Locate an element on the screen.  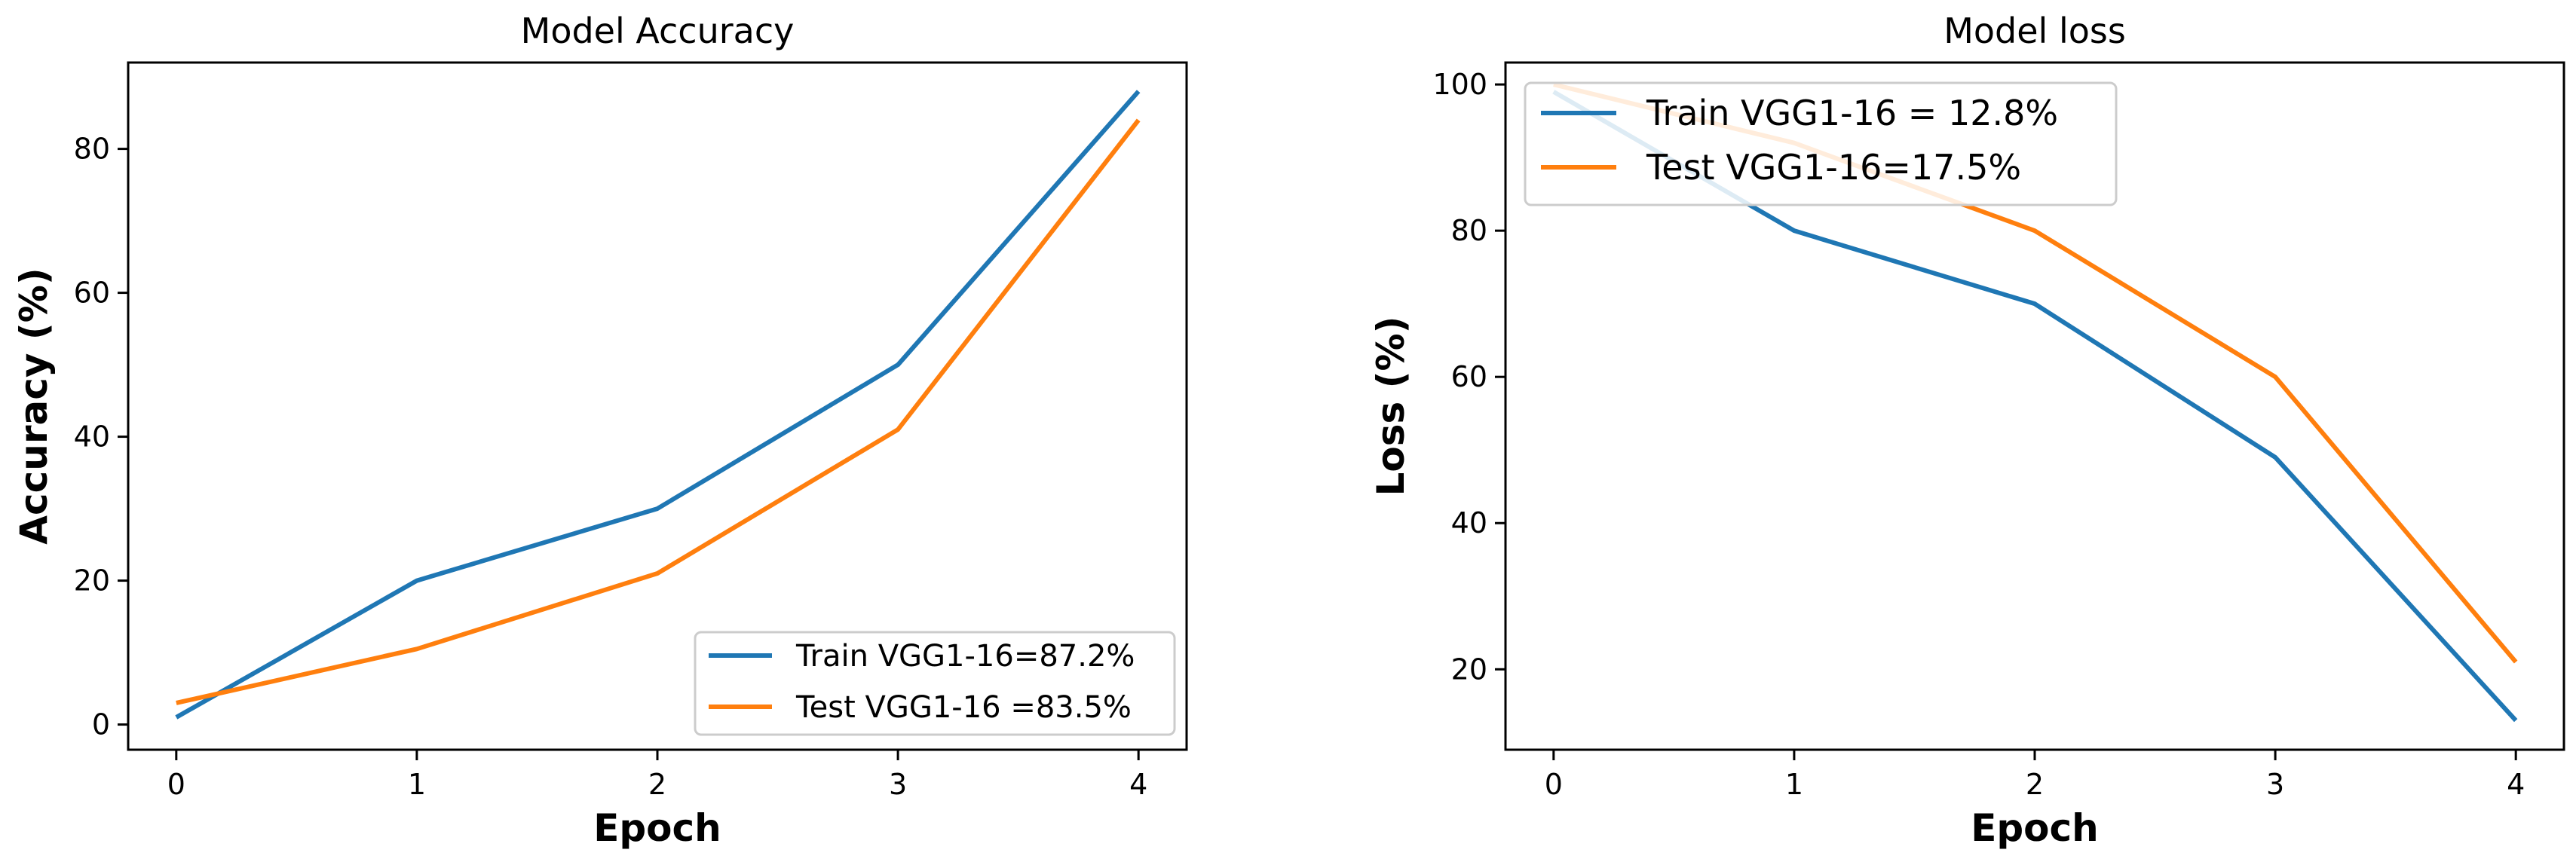
loss-y-axis-label: Loss (%) is located at coordinates (1391, 406).